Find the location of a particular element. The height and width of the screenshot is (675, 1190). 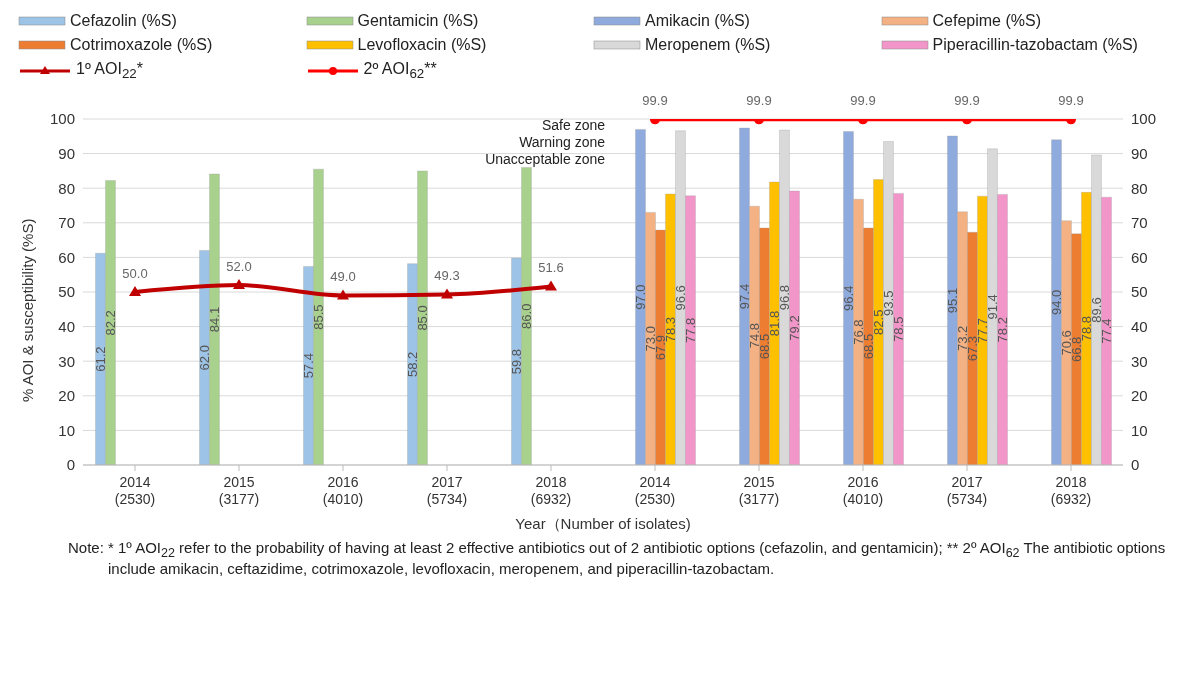

data-label: 51.6 is located at coordinates (551, 268).